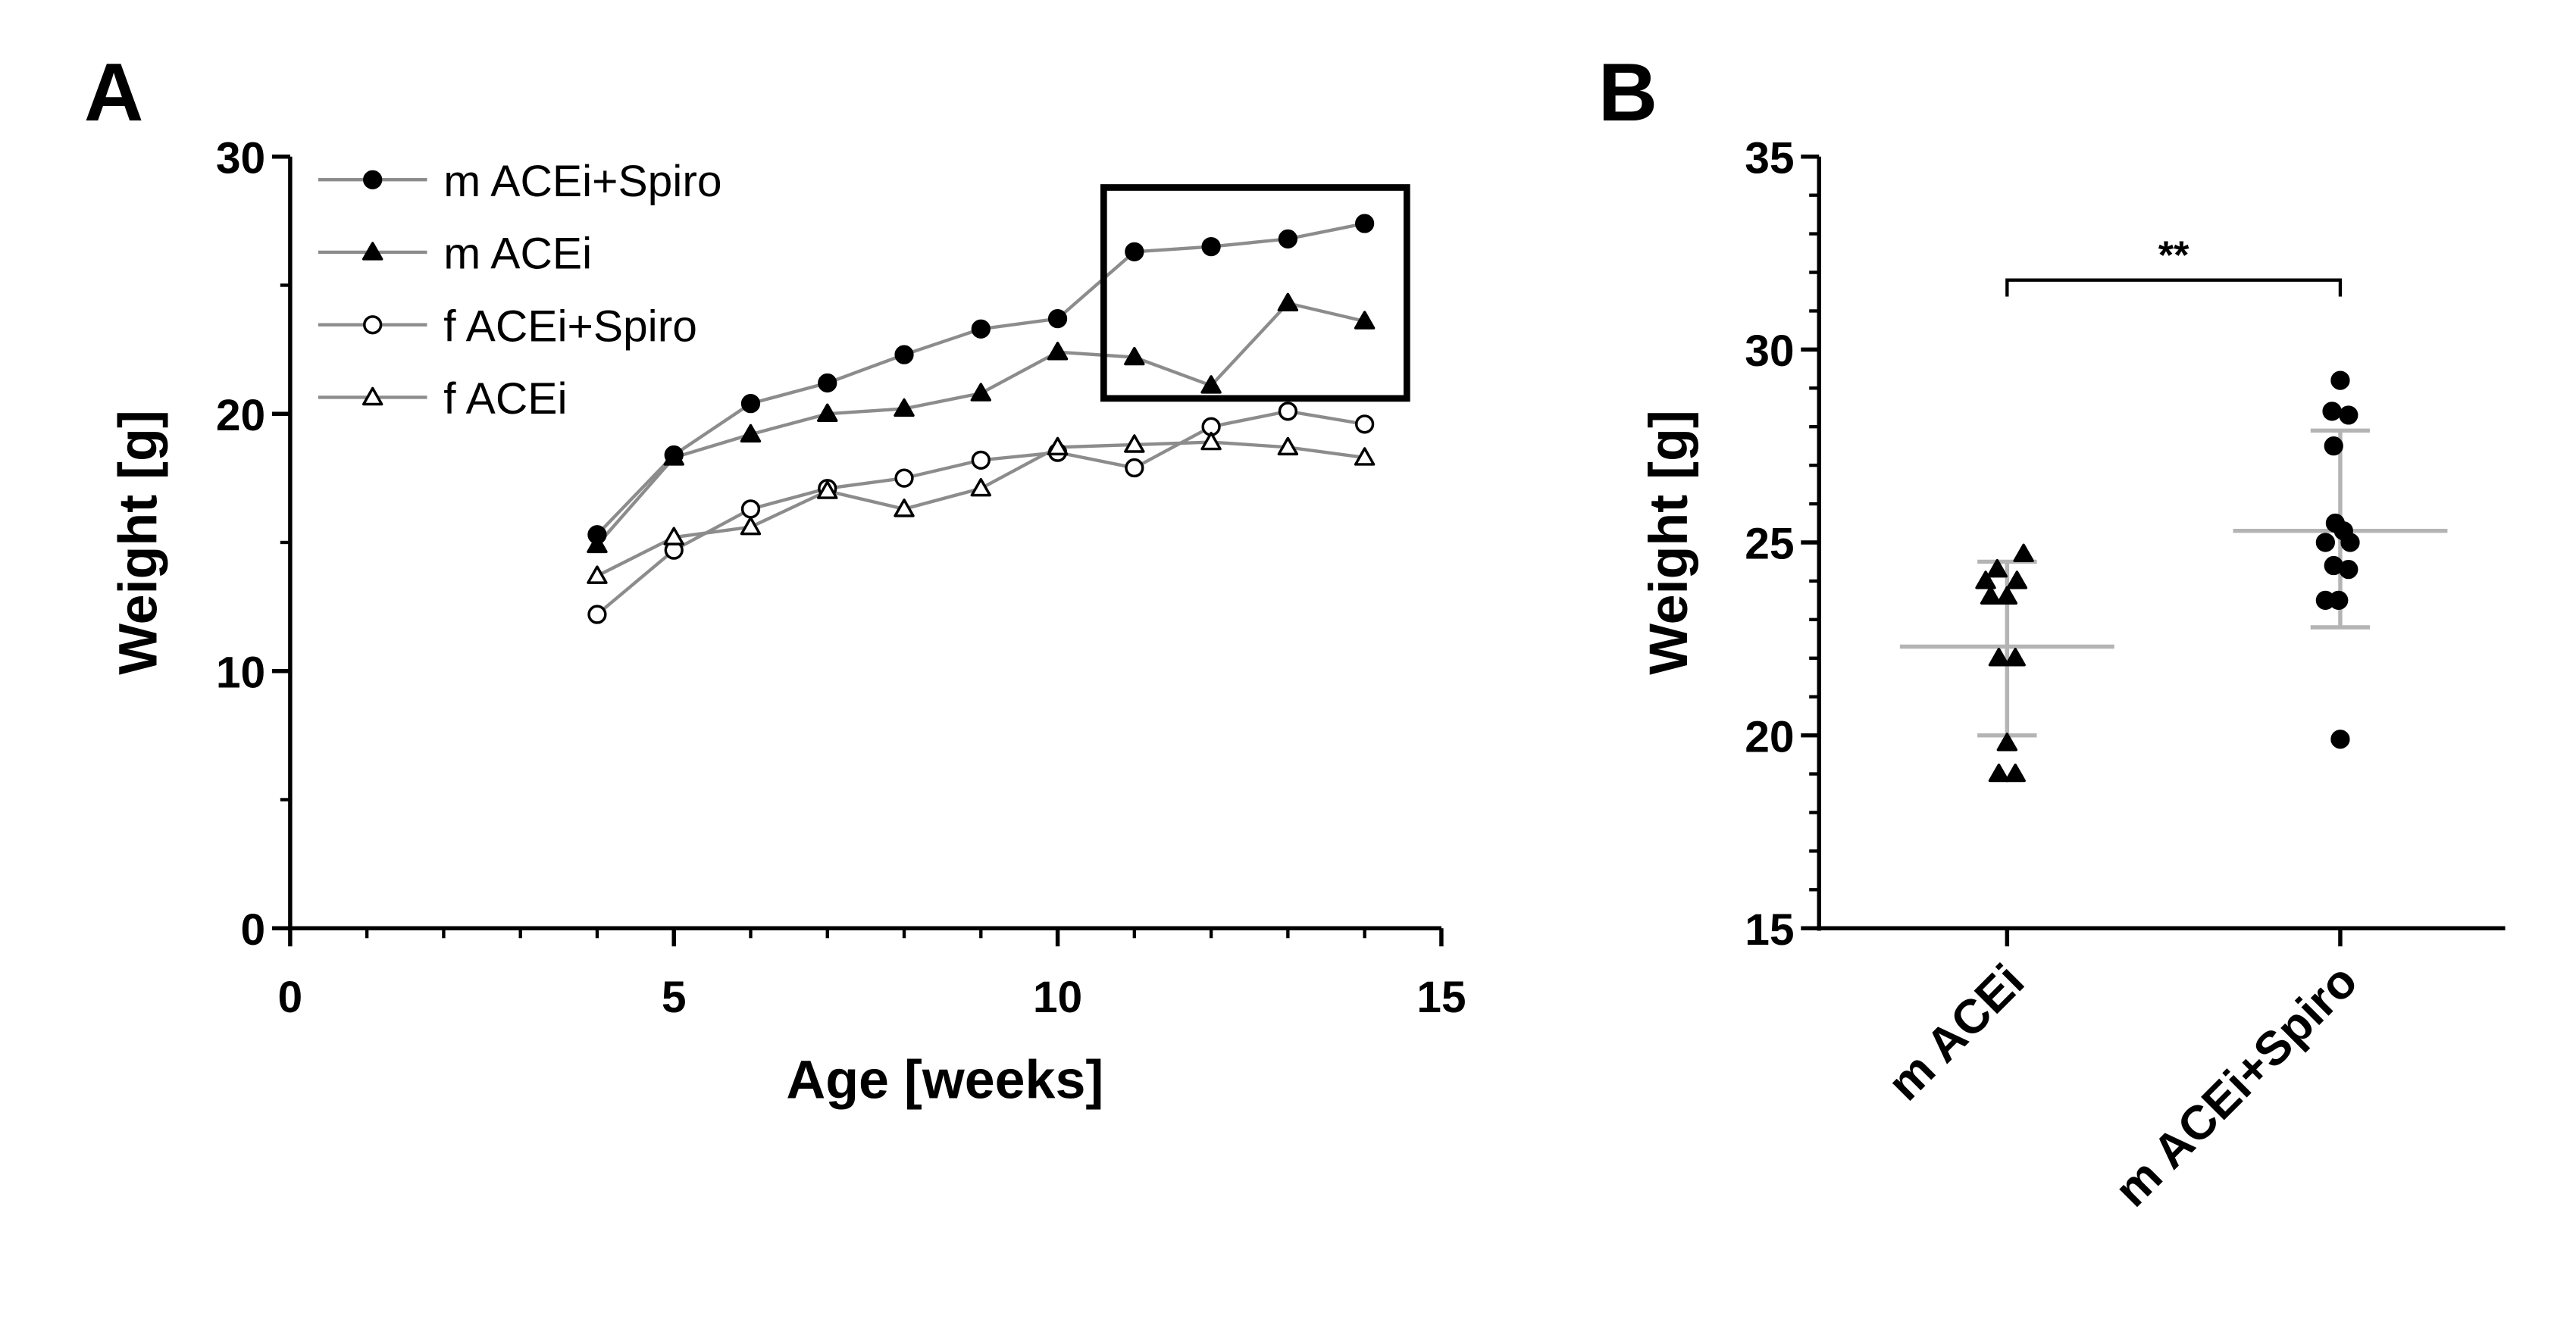 This screenshot has height=1319, width=2576. Describe the element at coordinates (2236, 1086) in the screenshot. I see `category-label-b: m ACEi+Spiro` at that location.